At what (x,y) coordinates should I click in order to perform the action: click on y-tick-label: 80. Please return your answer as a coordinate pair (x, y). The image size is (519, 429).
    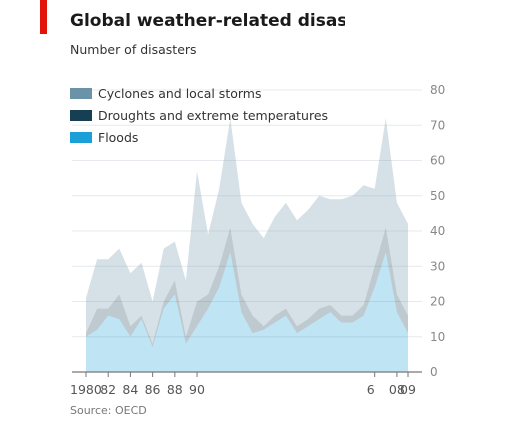
    Looking at the image, I should click on (437, 90).